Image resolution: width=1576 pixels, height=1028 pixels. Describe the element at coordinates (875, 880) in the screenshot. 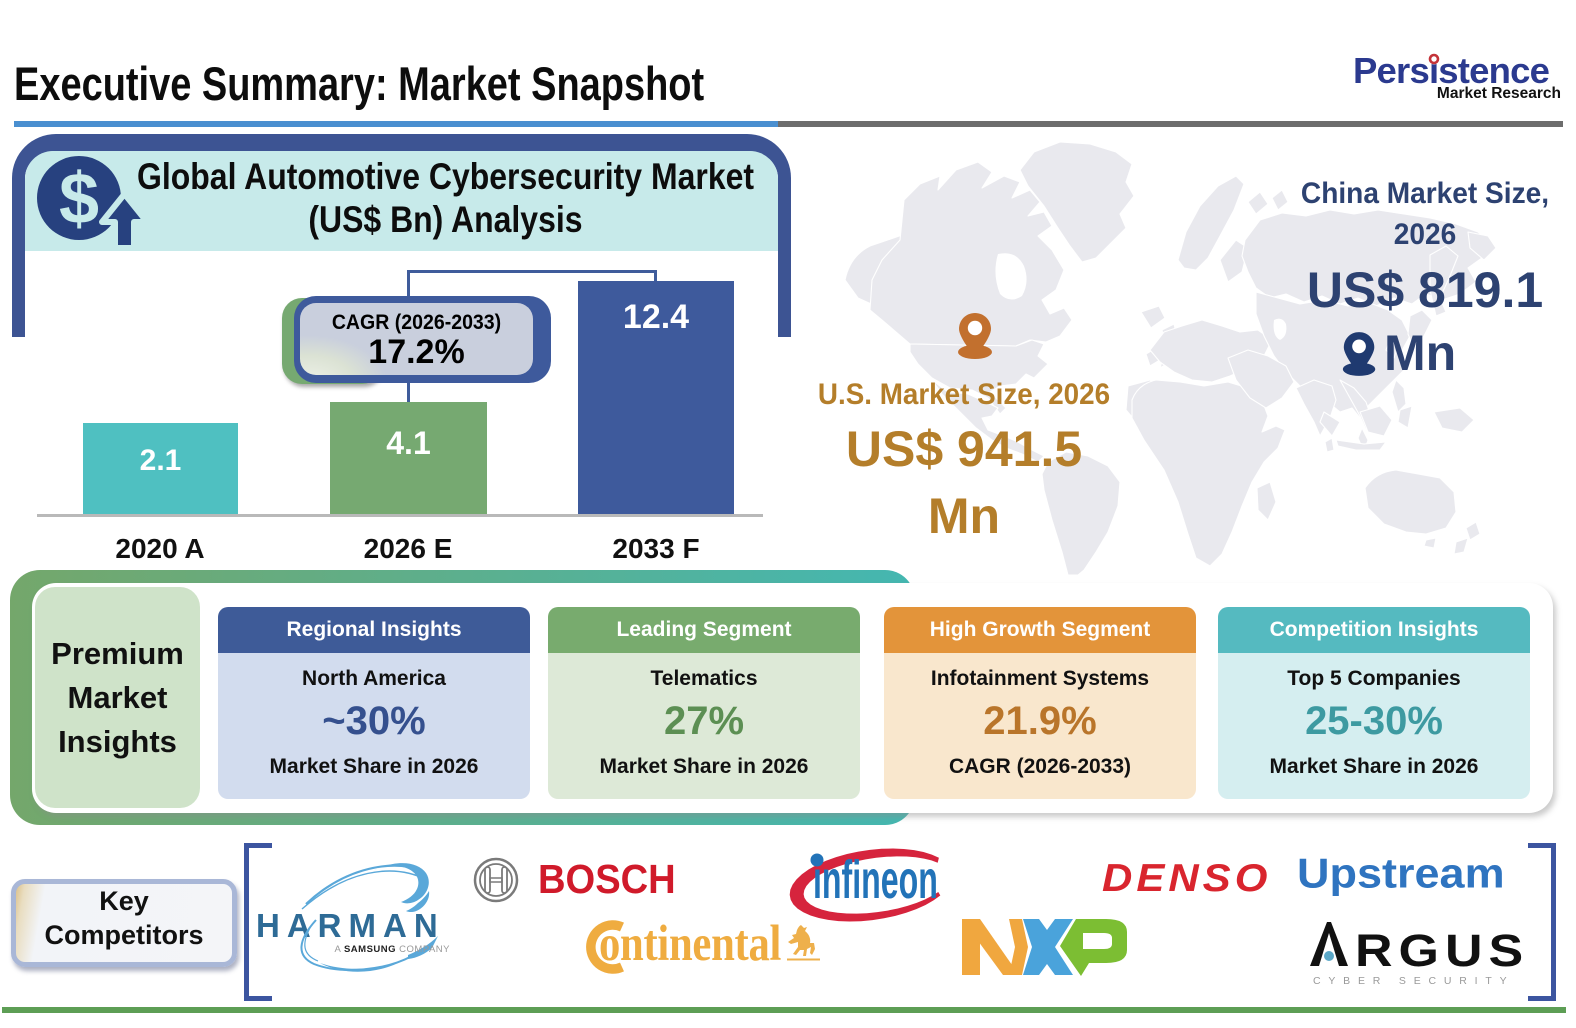

I see `svg-text: infineon` at that location.